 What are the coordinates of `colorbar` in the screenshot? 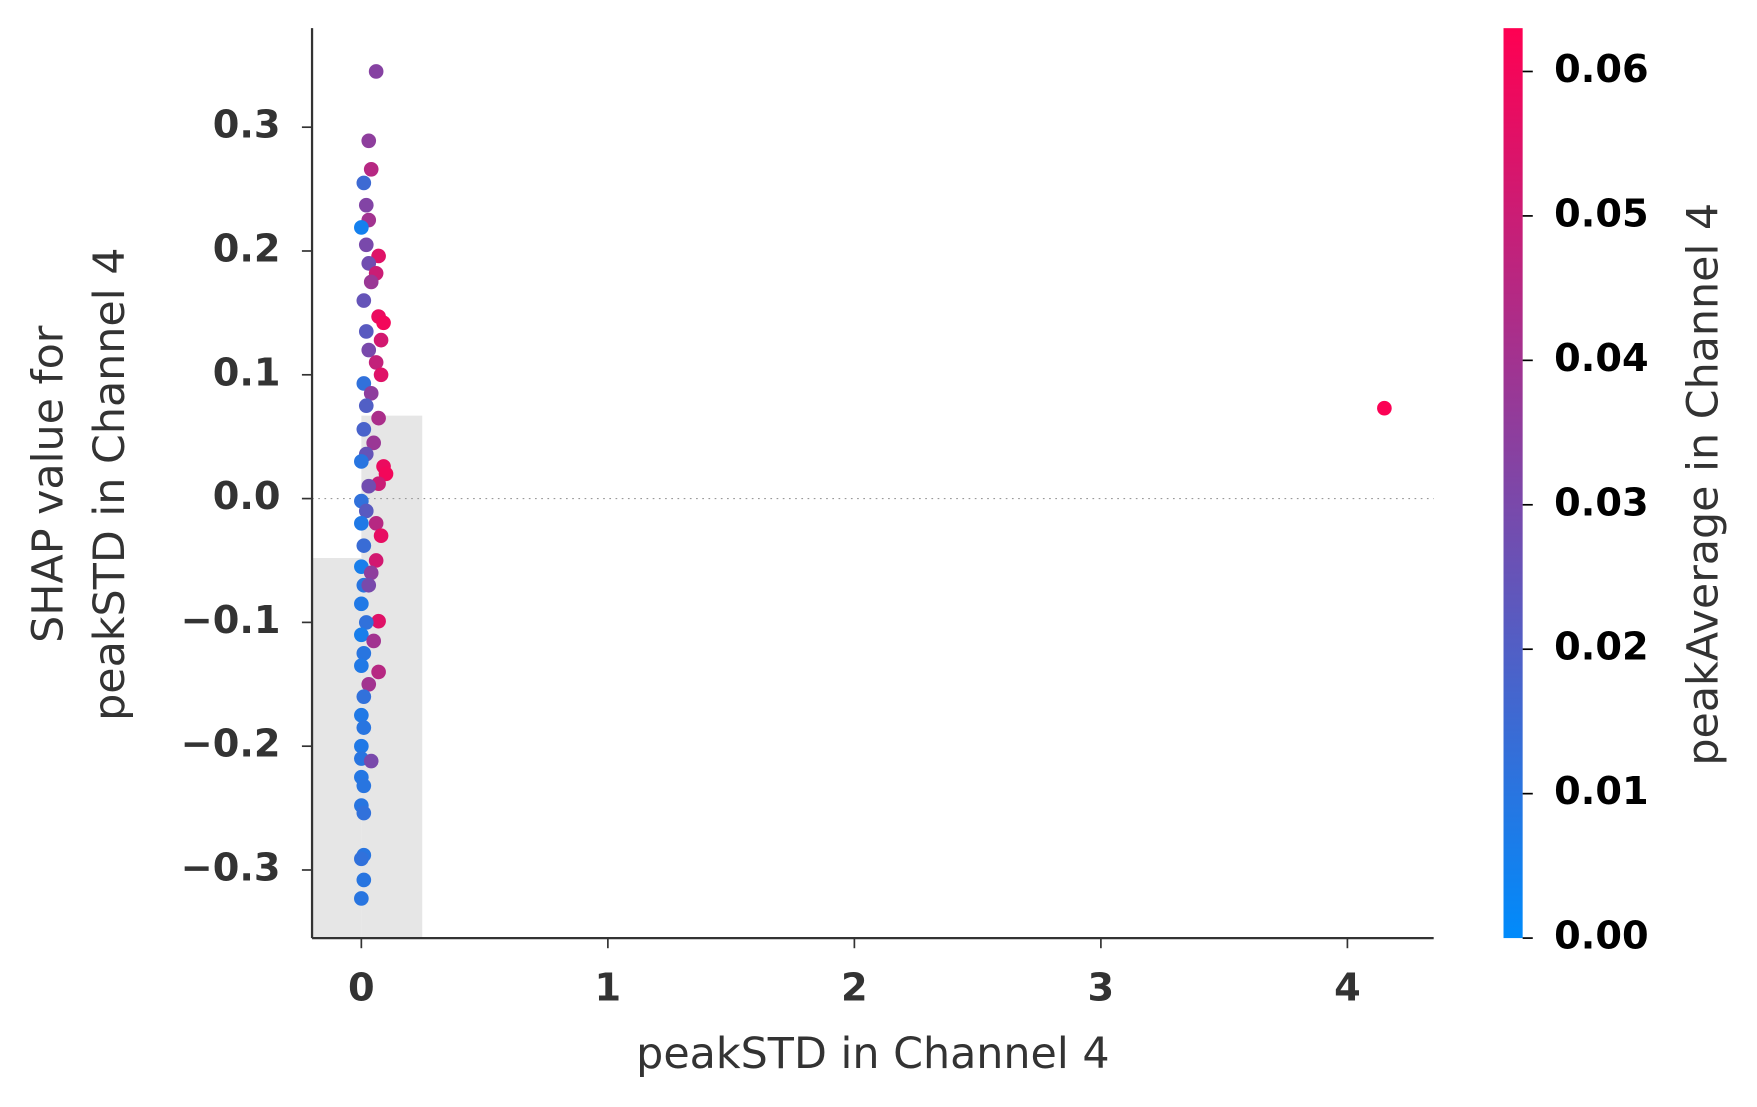 It's located at (1513, 483).